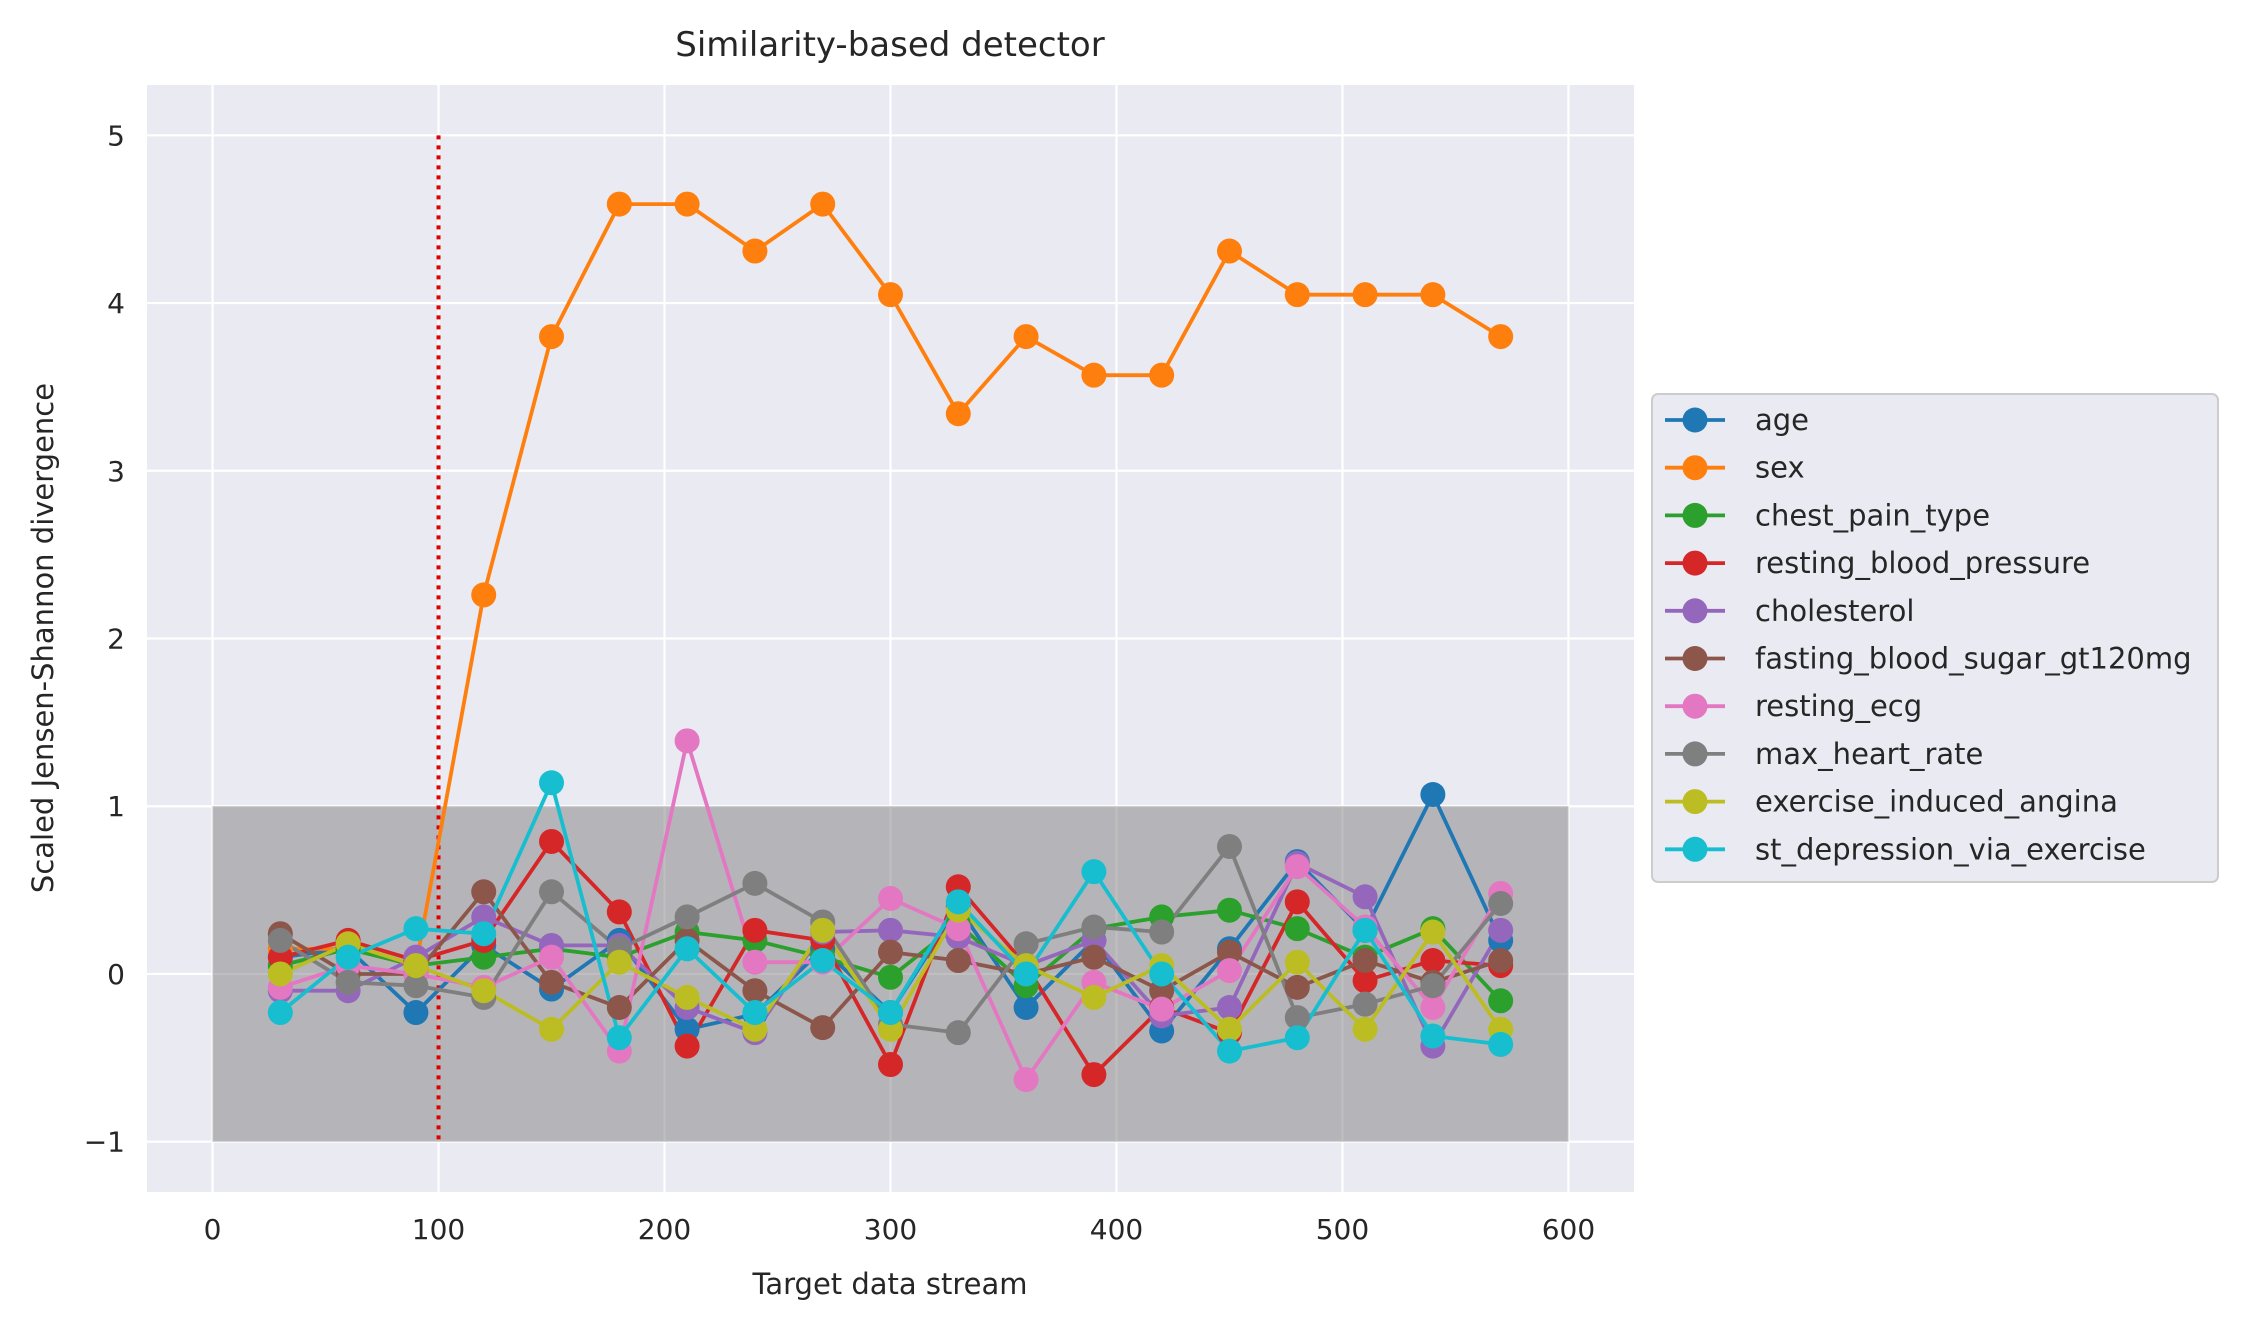 The width and height of the screenshot is (2248, 1329). I want to click on legend-marker-cholesterol, so click(1695, 611).